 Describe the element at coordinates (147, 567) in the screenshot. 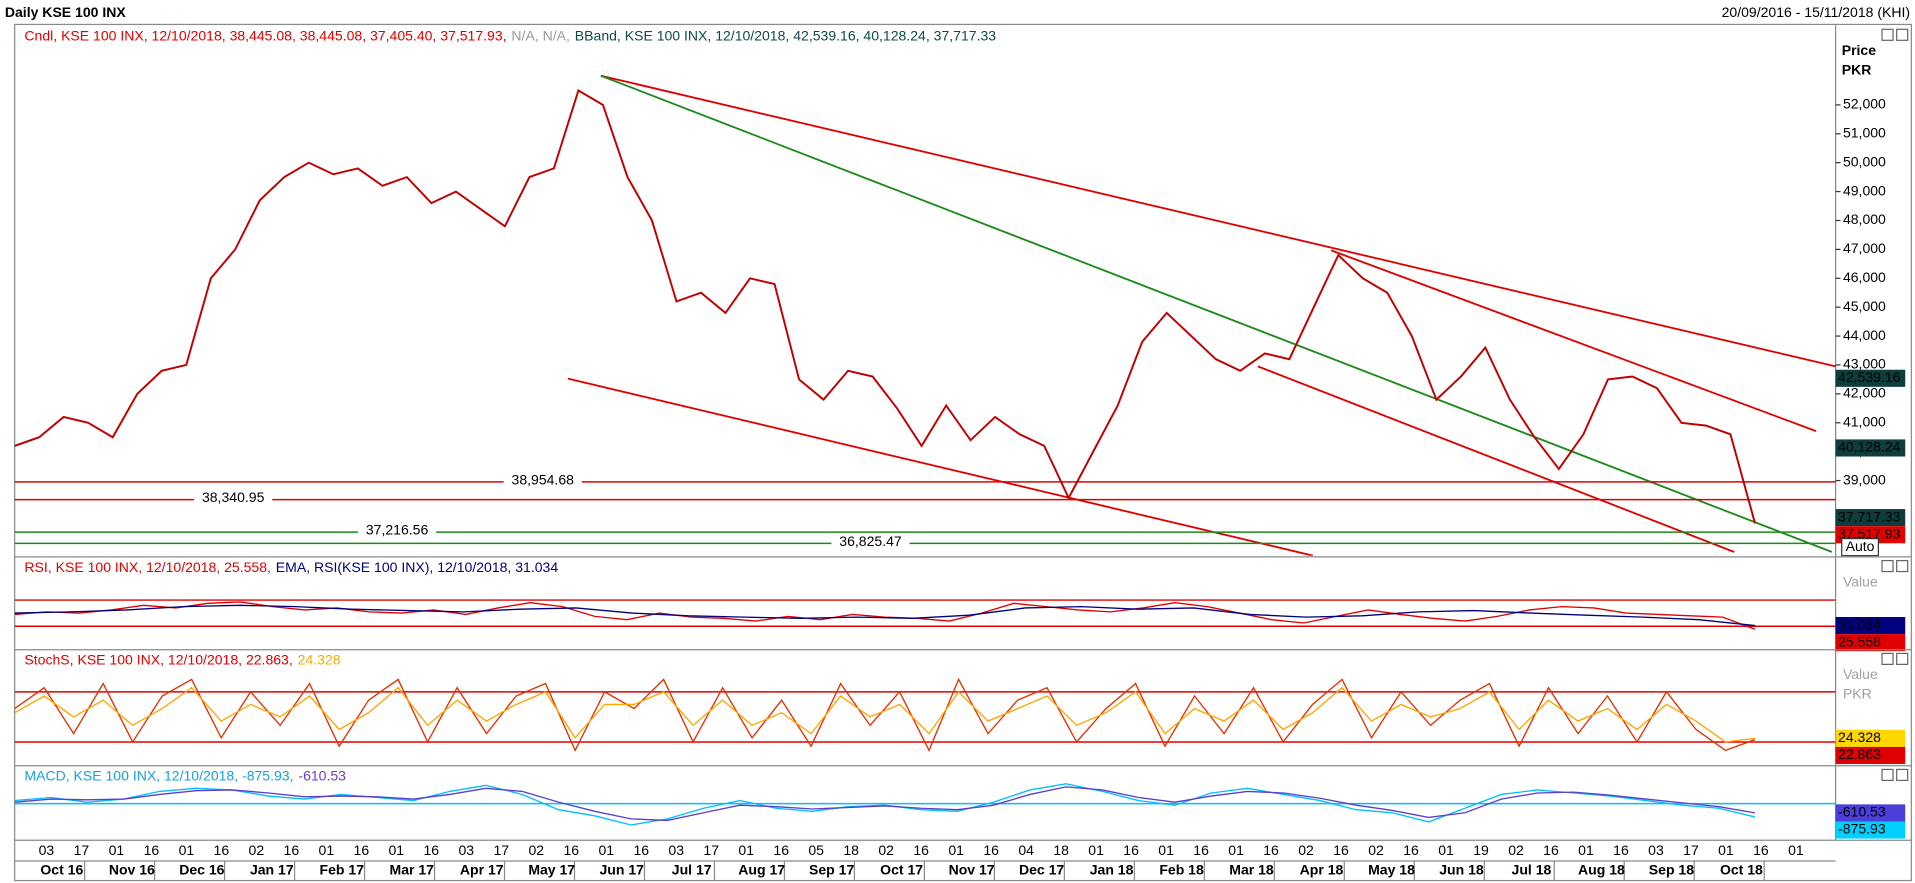

I see `legend-entry: RSI, KSE 100 INX, 12/10/2018, 25.558,` at that location.